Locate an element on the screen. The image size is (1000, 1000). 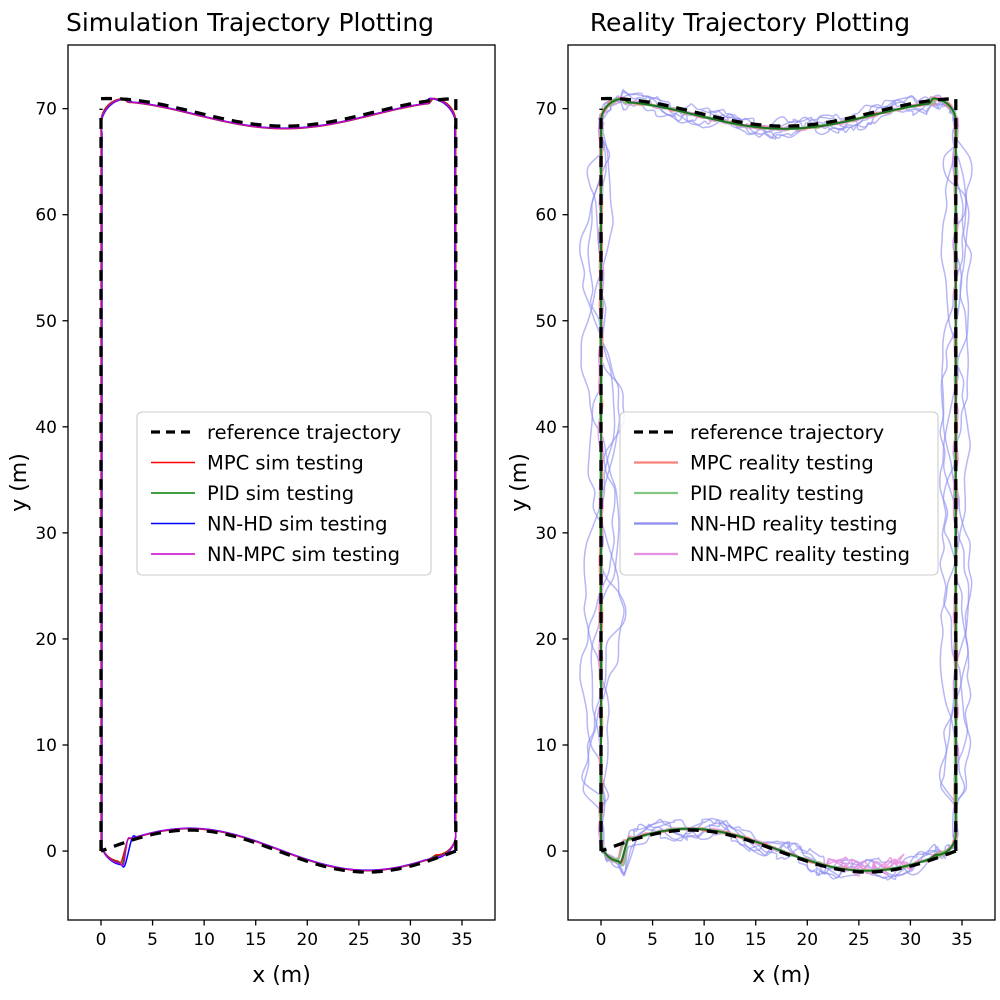
legend-label-2: PID sim testing is located at coordinates (280, 493).